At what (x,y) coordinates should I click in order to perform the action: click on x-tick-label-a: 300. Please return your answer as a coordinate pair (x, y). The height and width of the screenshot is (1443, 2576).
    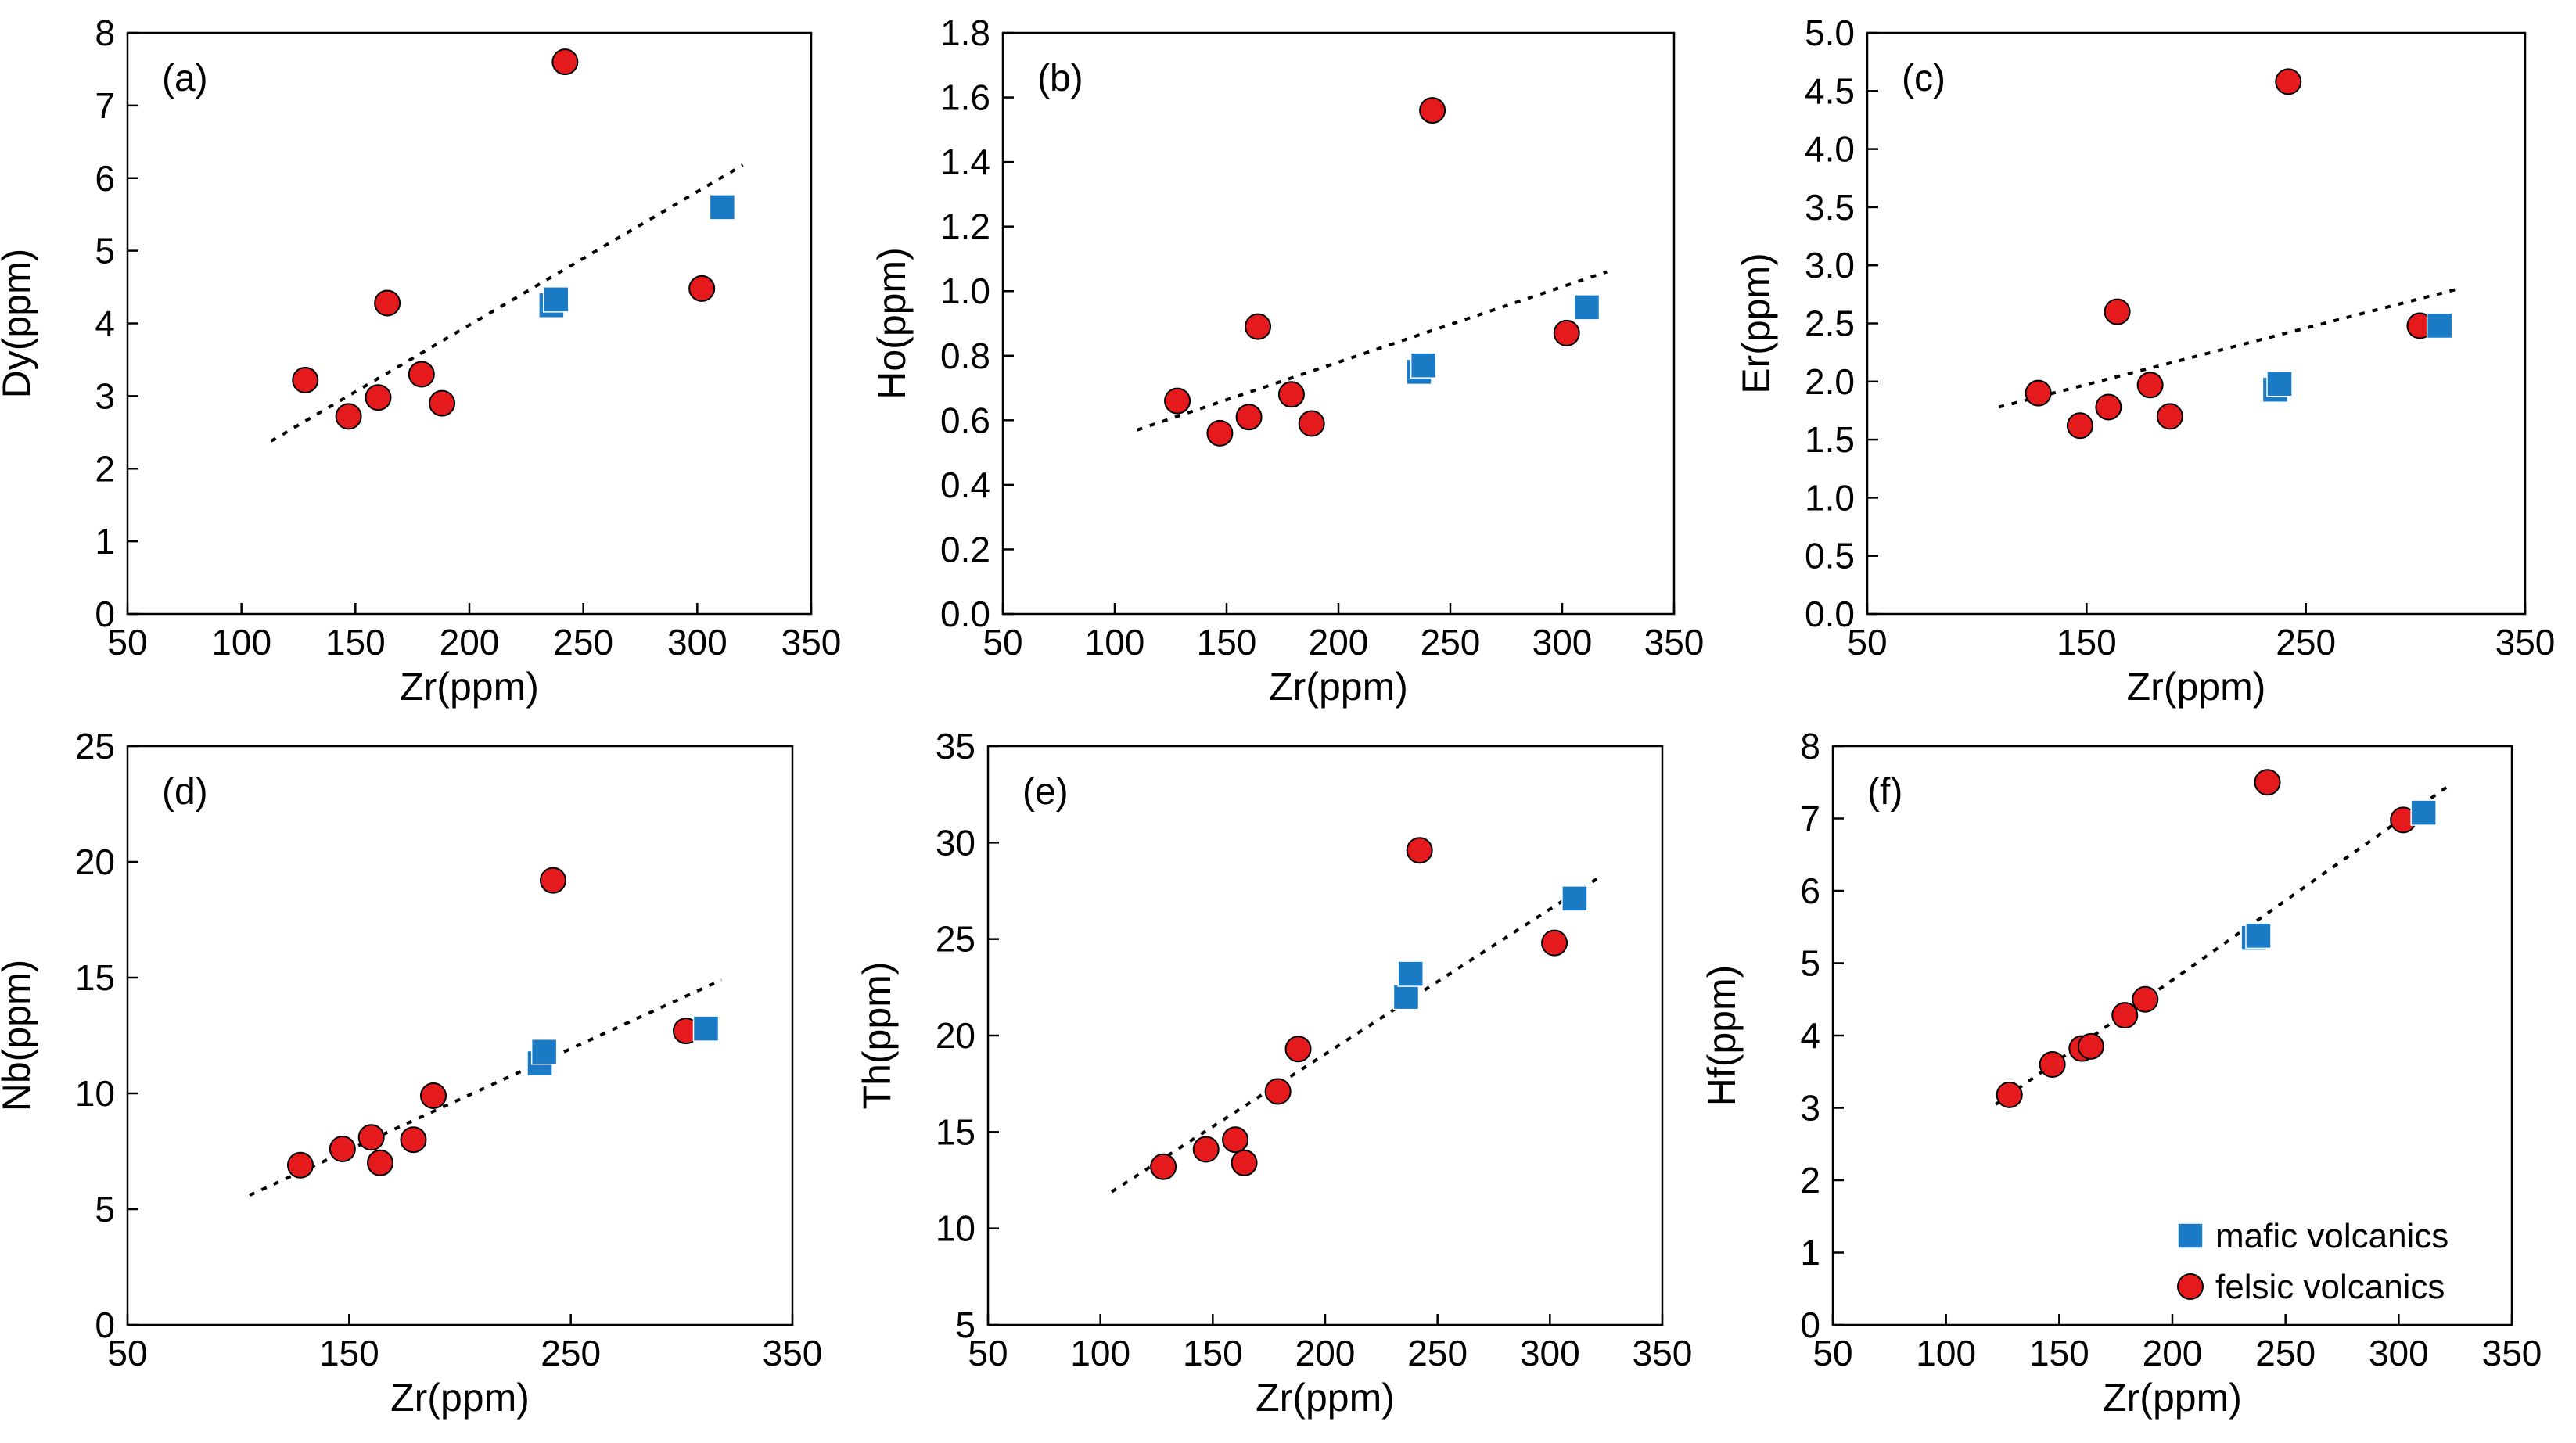
    Looking at the image, I should click on (697, 642).